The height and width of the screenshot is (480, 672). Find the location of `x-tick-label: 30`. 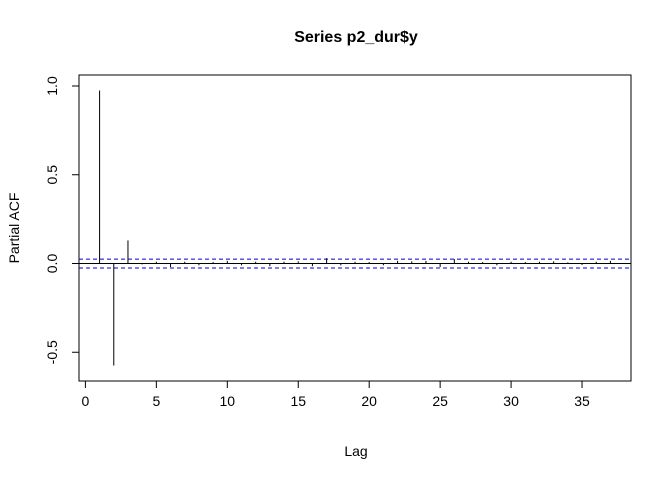

x-tick-label: 30 is located at coordinates (511, 401).